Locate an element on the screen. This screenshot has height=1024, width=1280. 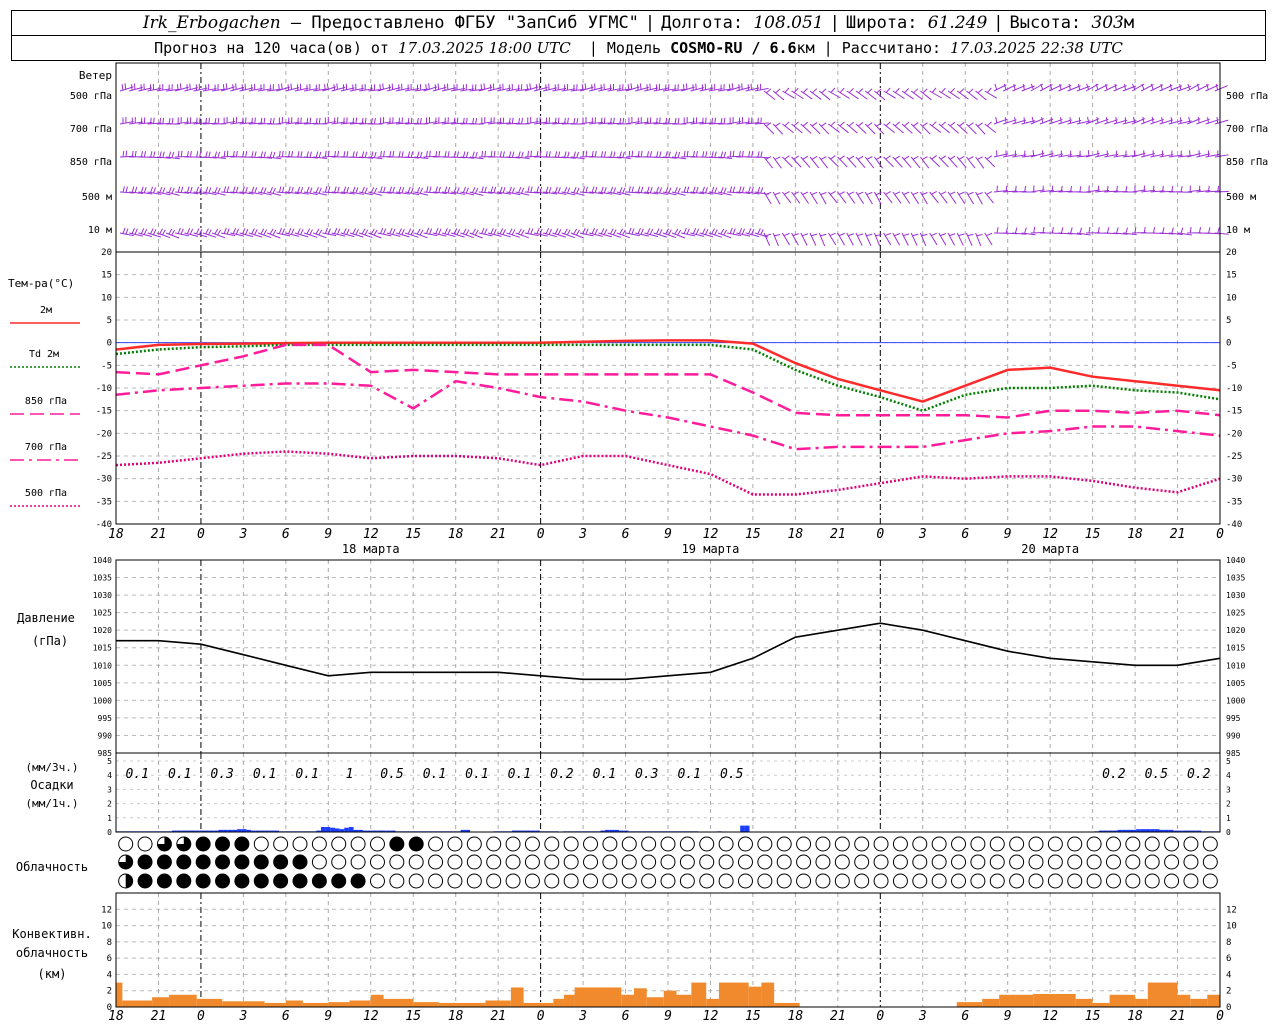
temp-tick-left: -25 is located at coordinates (104, 457).